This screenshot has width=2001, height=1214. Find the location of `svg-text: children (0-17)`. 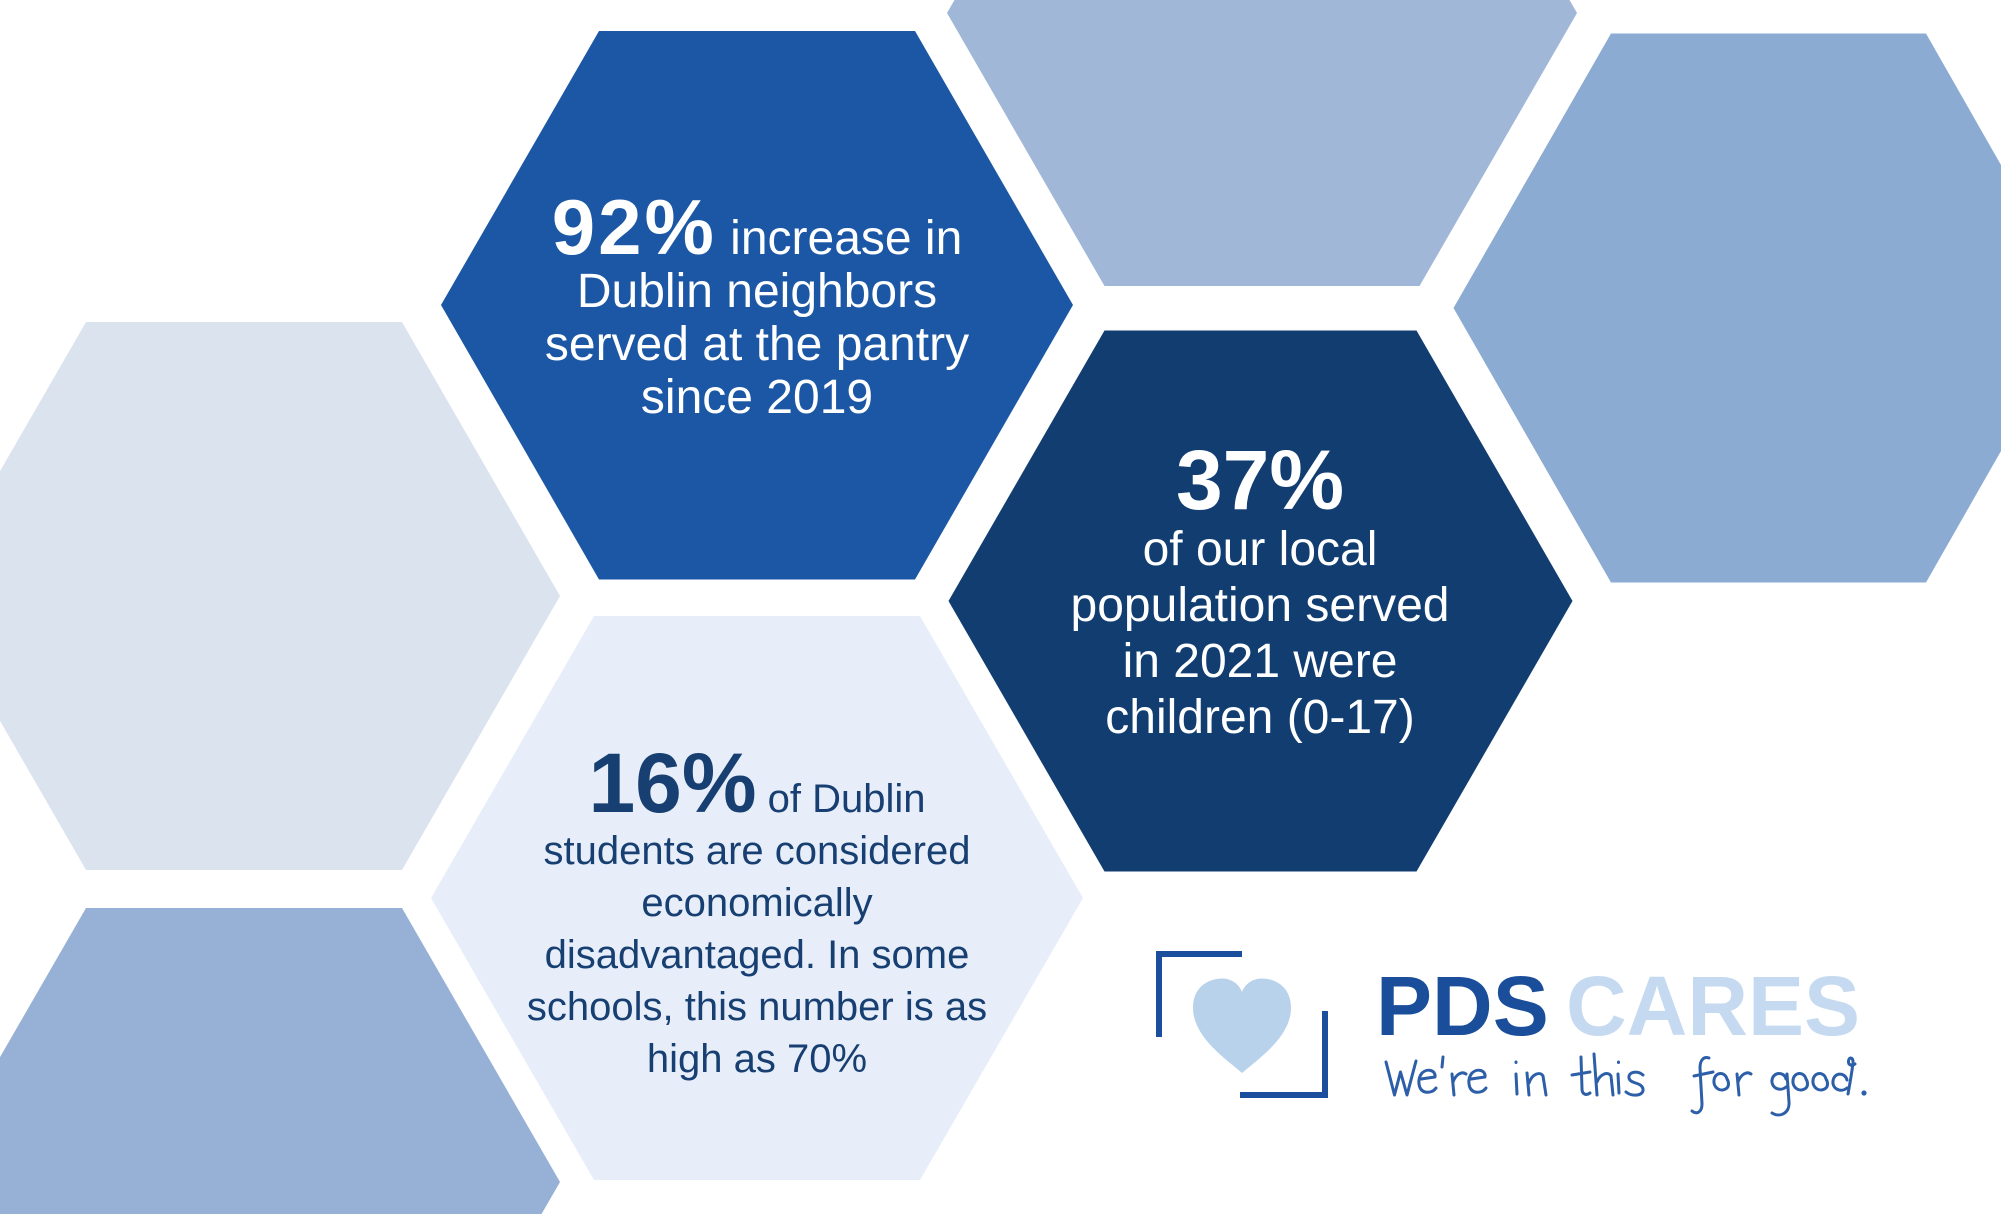

svg-text: children (0-17) is located at coordinates (1259, 717).